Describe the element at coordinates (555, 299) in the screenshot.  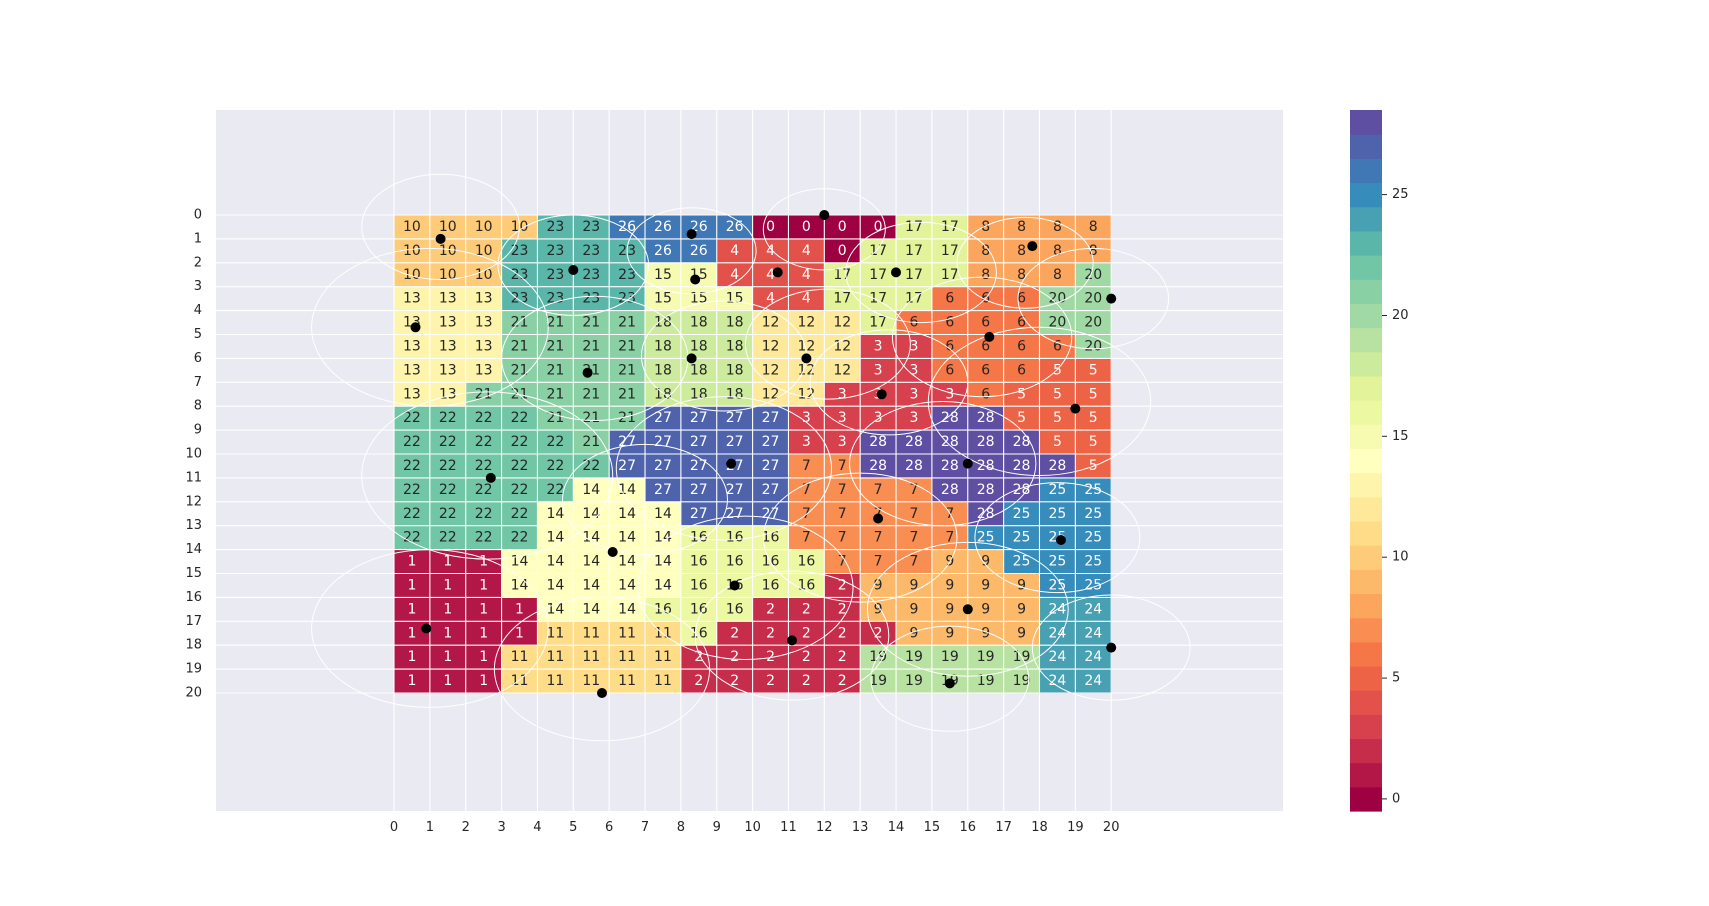
I see `cell-value-label: 23` at that location.